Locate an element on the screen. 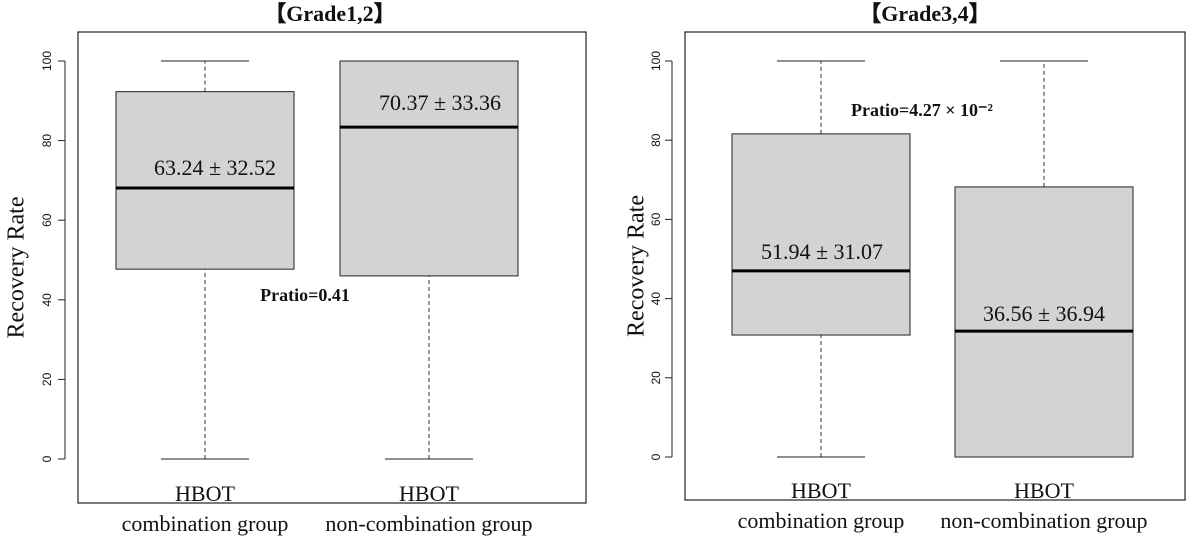 Image resolution: width=1200 pixels, height=548 pixels. chart-title: 【Grade3,4】 is located at coordinates (924, 13).